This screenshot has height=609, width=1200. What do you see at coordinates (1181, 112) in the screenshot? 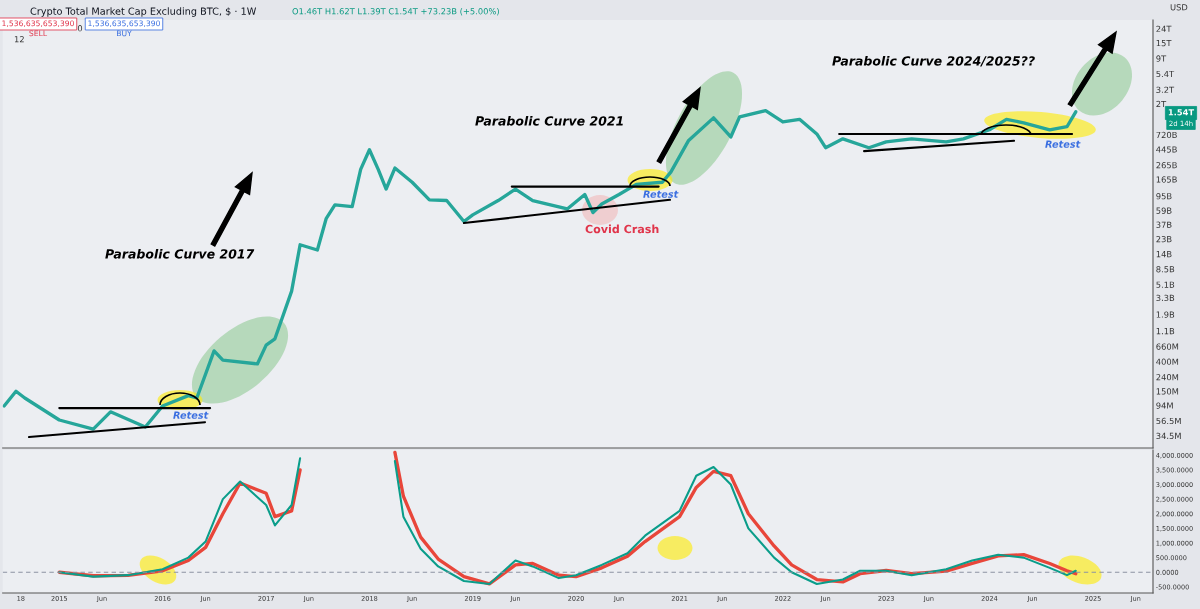
I see `text: 1.54T` at bounding box center [1181, 112].